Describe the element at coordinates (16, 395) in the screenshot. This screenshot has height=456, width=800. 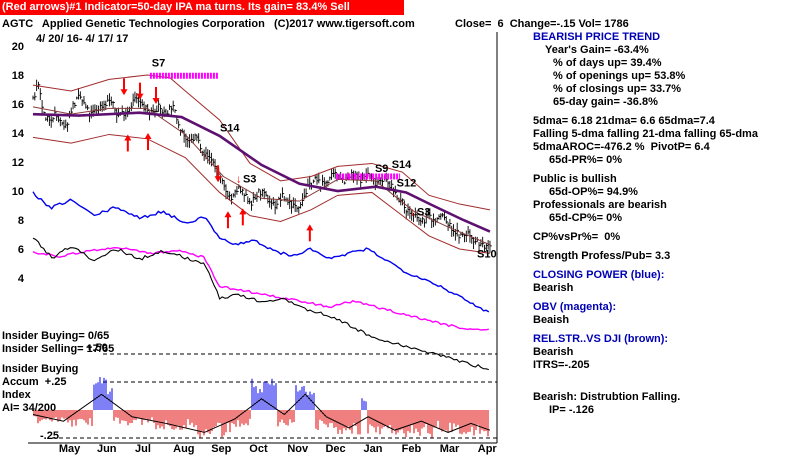
I see `index-label: Index` at that location.